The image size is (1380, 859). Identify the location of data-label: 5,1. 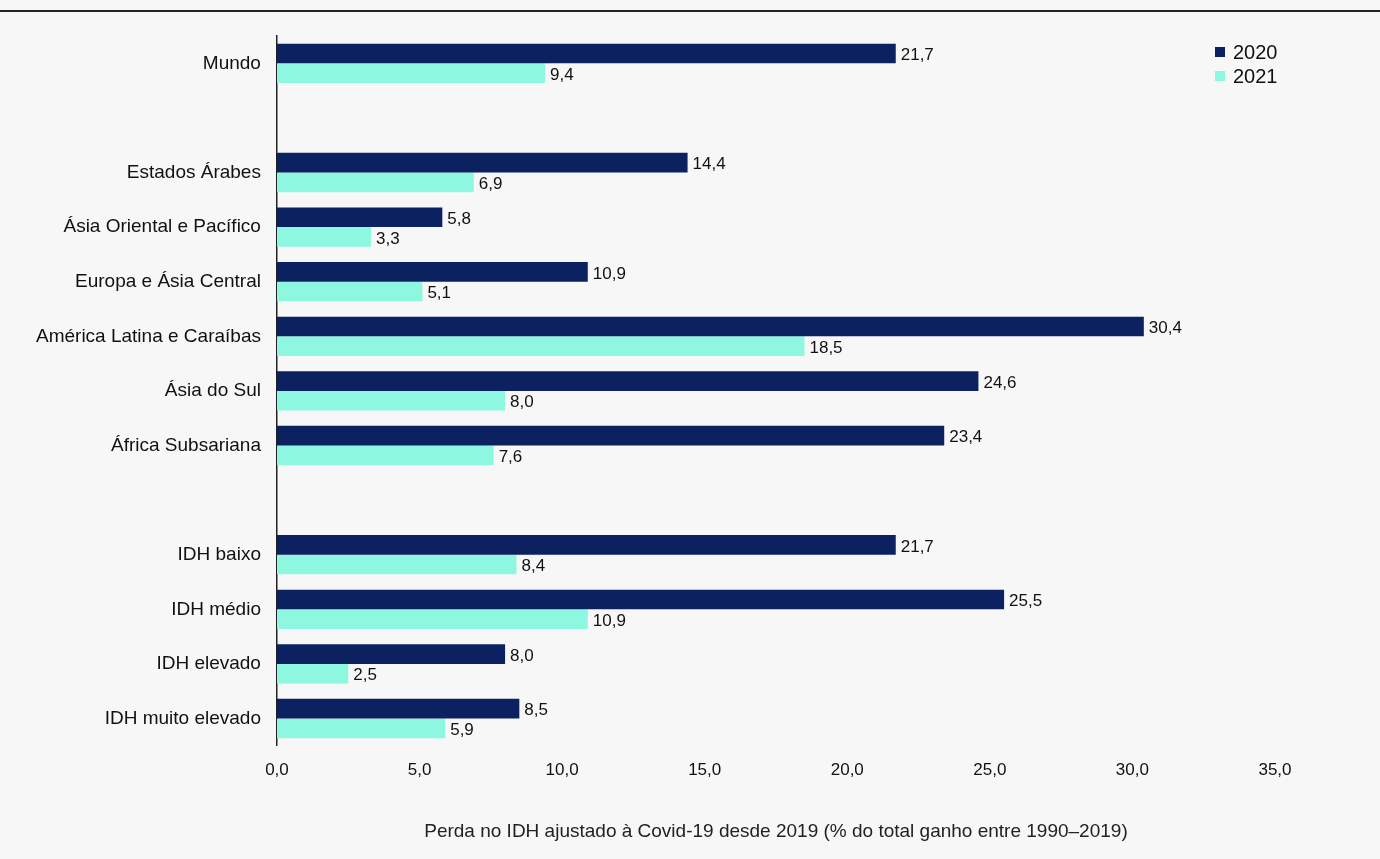
(439, 293).